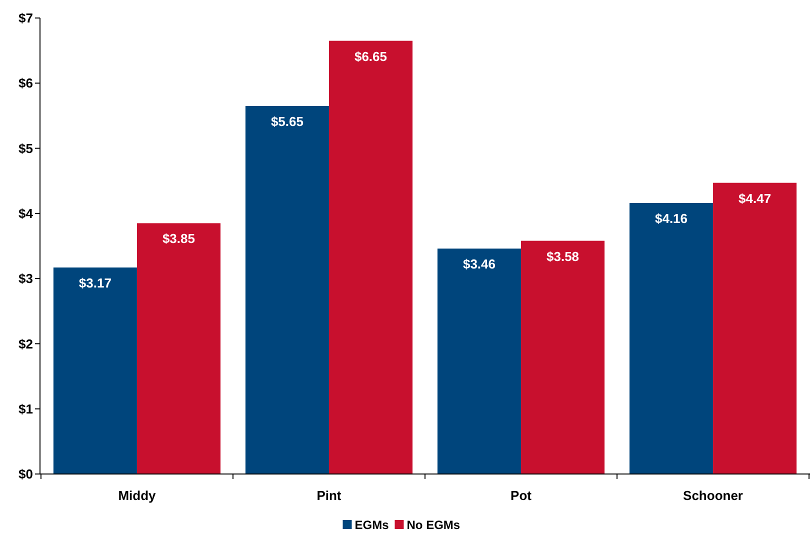  I want to click on y-tick-label: $2, so click(25, 344).